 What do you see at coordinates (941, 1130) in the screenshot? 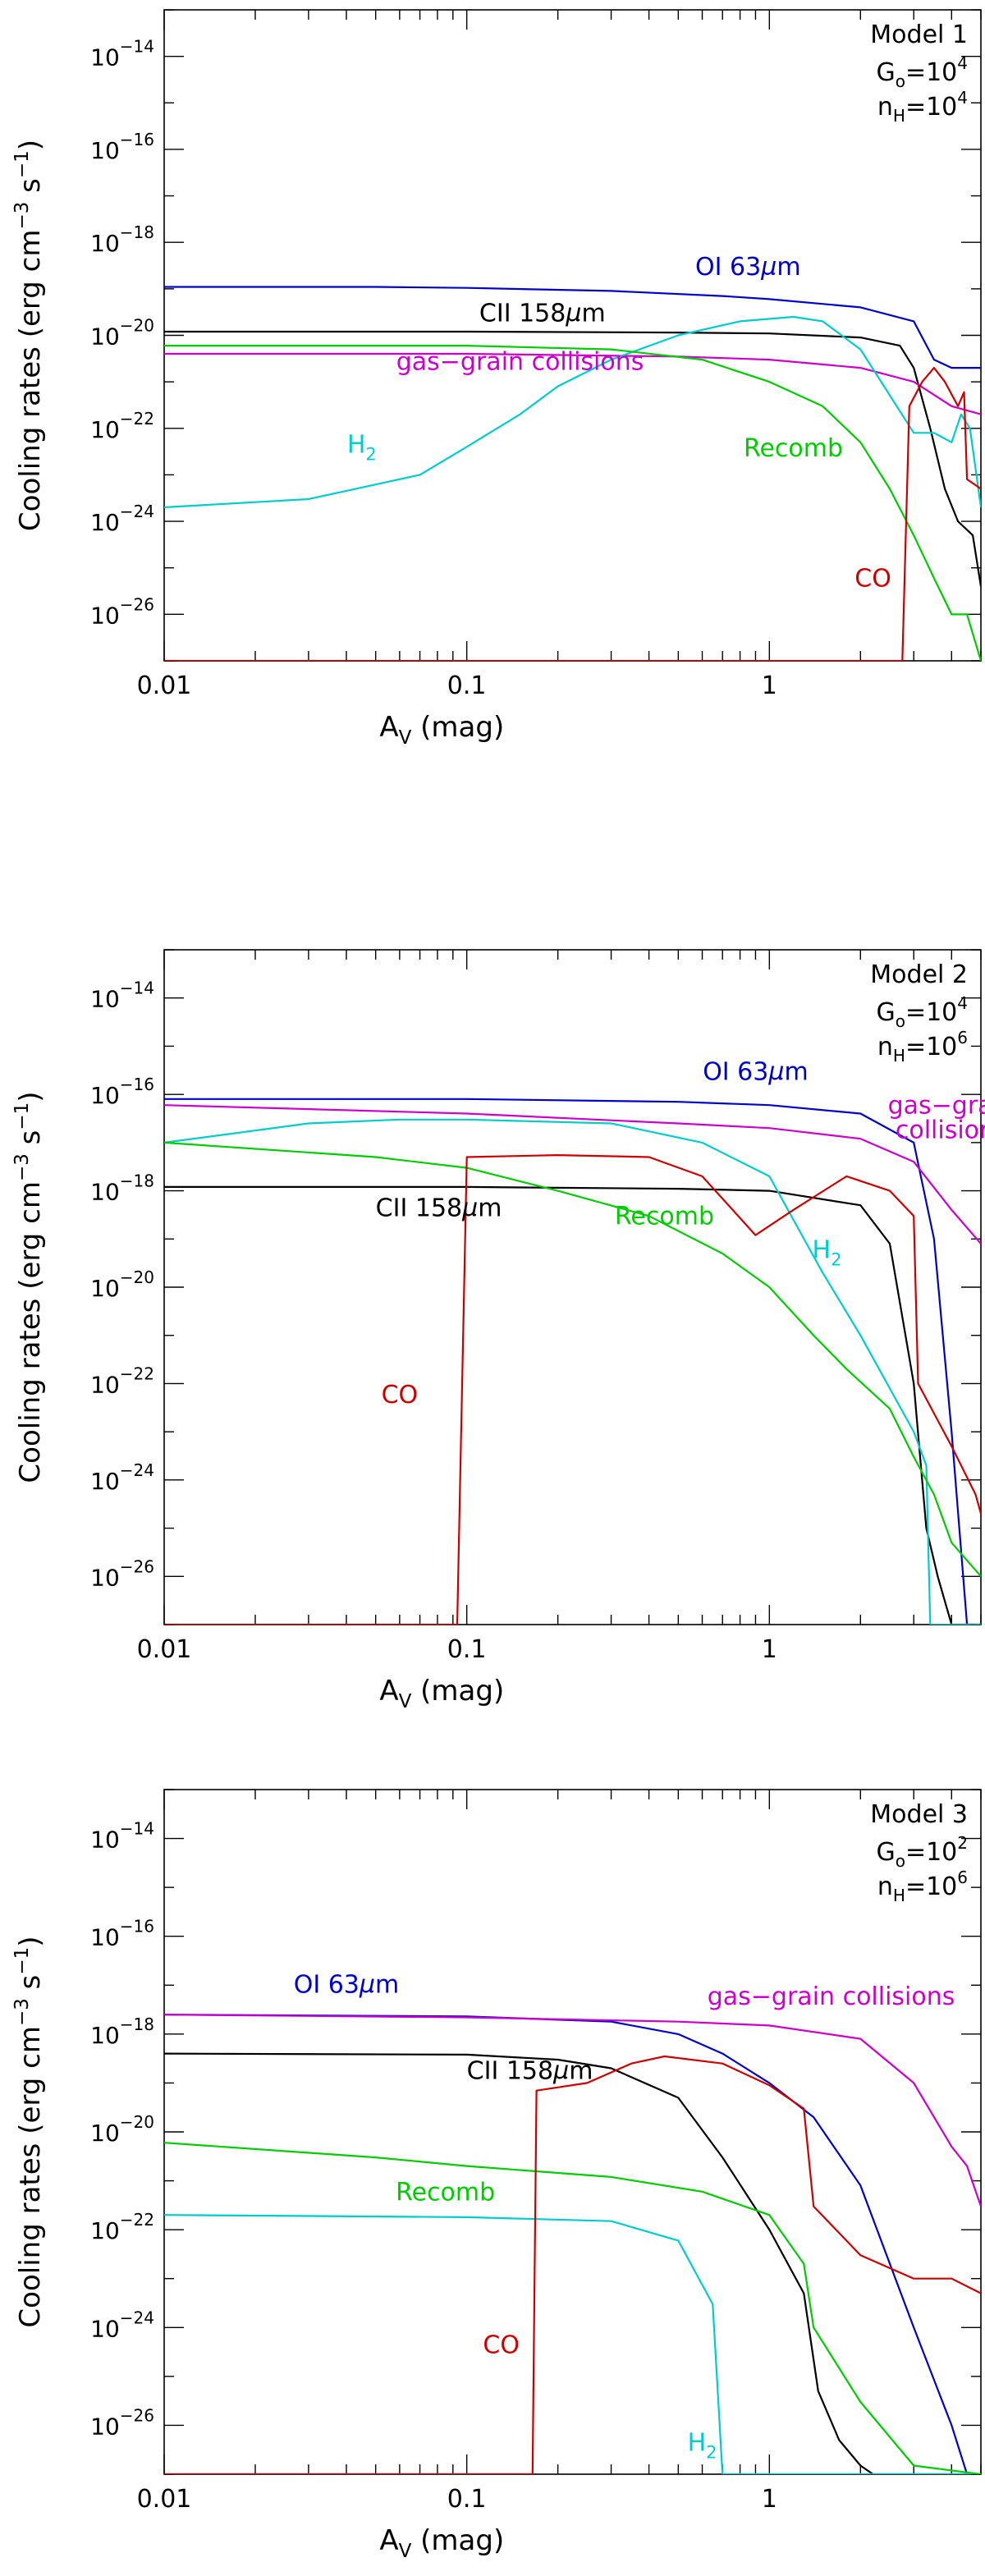
I see `series-label-line2: collisions` at bounding box center [941, 1130].